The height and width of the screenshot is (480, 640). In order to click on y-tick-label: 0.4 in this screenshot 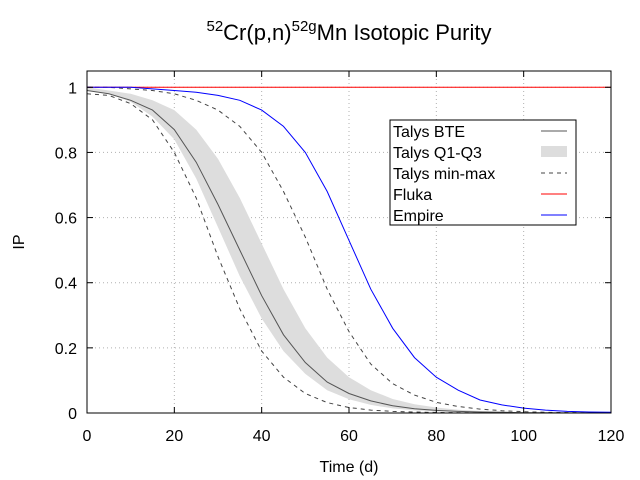, I will do `click(66, 284)`.